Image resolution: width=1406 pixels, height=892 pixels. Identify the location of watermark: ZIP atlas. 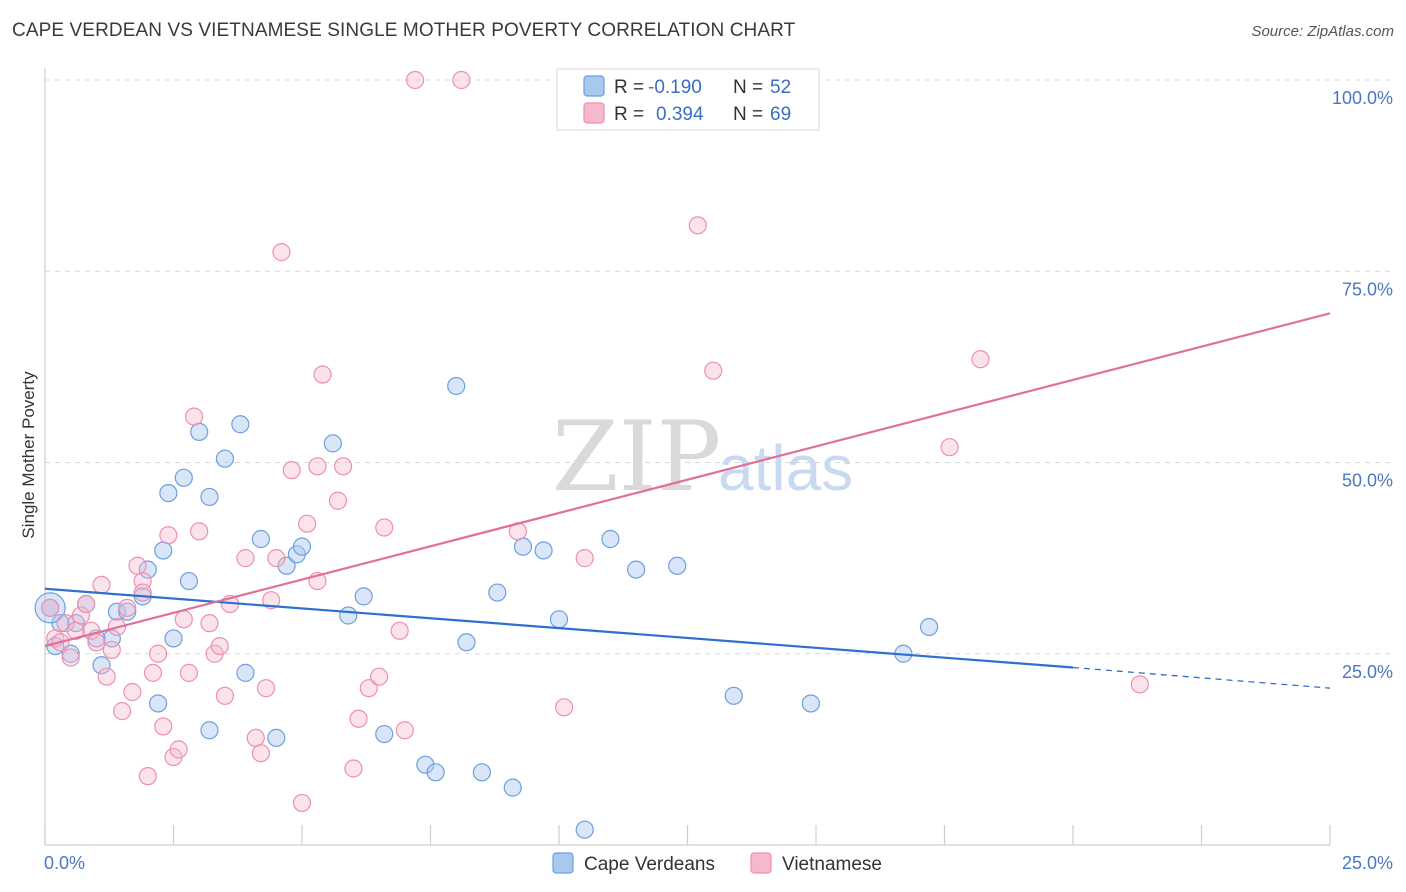
(702, 457).